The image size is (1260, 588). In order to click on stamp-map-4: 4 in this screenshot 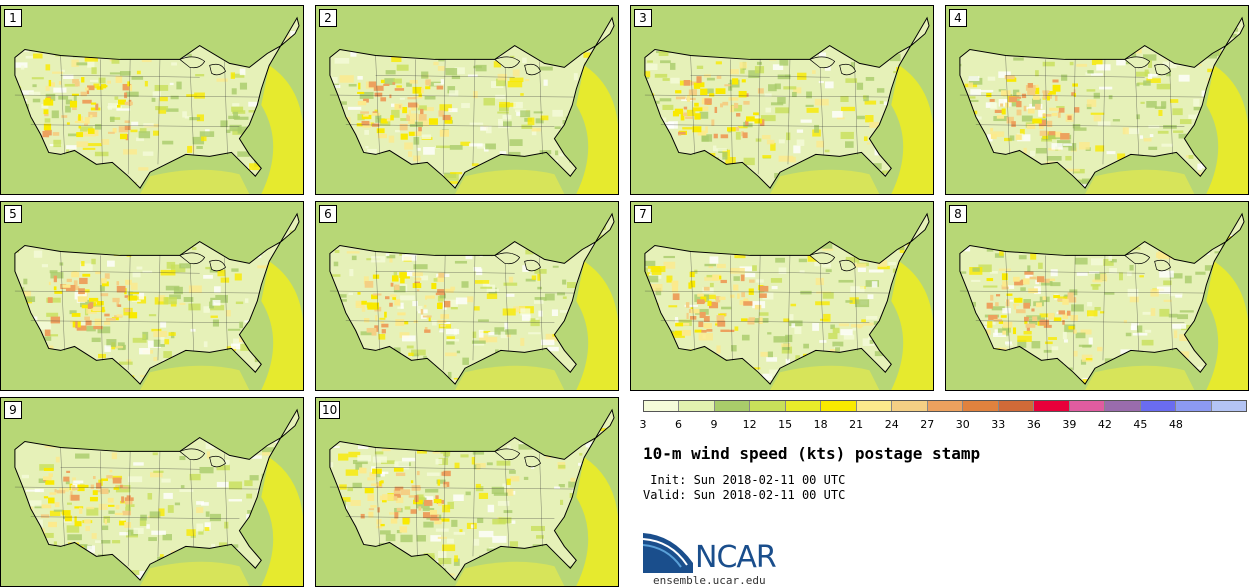, I will do `click(1097, 100)`.